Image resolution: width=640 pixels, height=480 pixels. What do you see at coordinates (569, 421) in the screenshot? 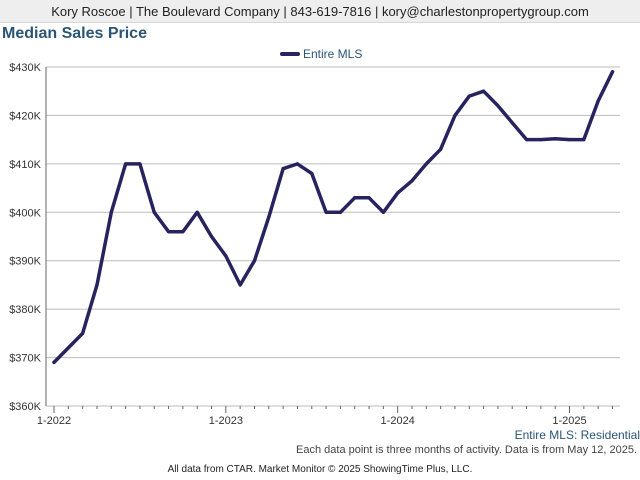
I see `x-tick-label: 1-2025` at bounding box center [569, 421].